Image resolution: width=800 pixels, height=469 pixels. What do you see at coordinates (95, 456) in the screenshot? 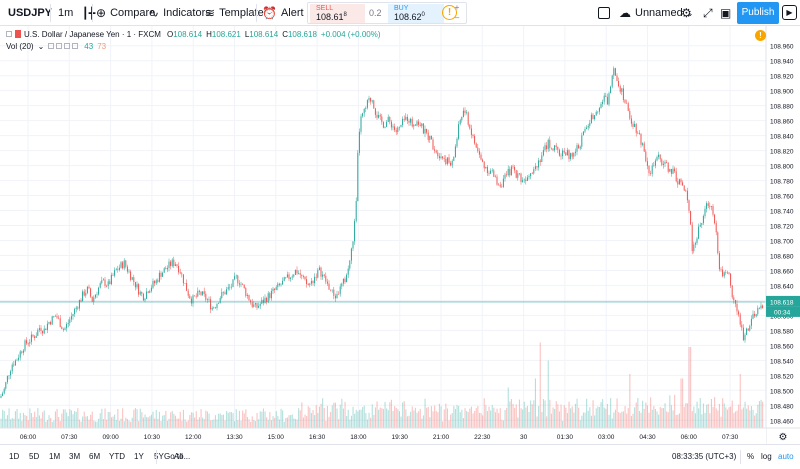
I see `range-button-6m: 6M` at bounding box center [95, 456].